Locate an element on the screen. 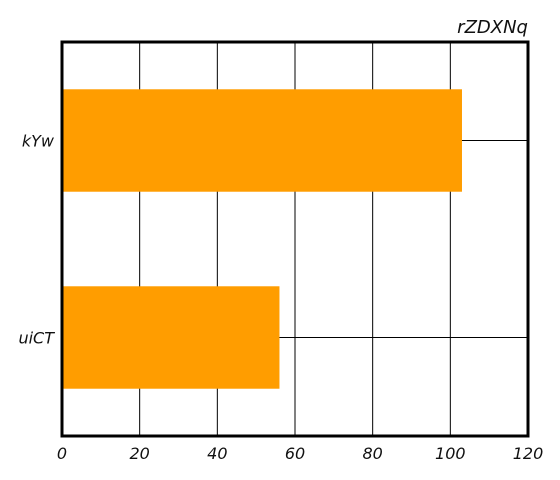  x-tick-label-0: 0 is located at coordinates (62, 453).